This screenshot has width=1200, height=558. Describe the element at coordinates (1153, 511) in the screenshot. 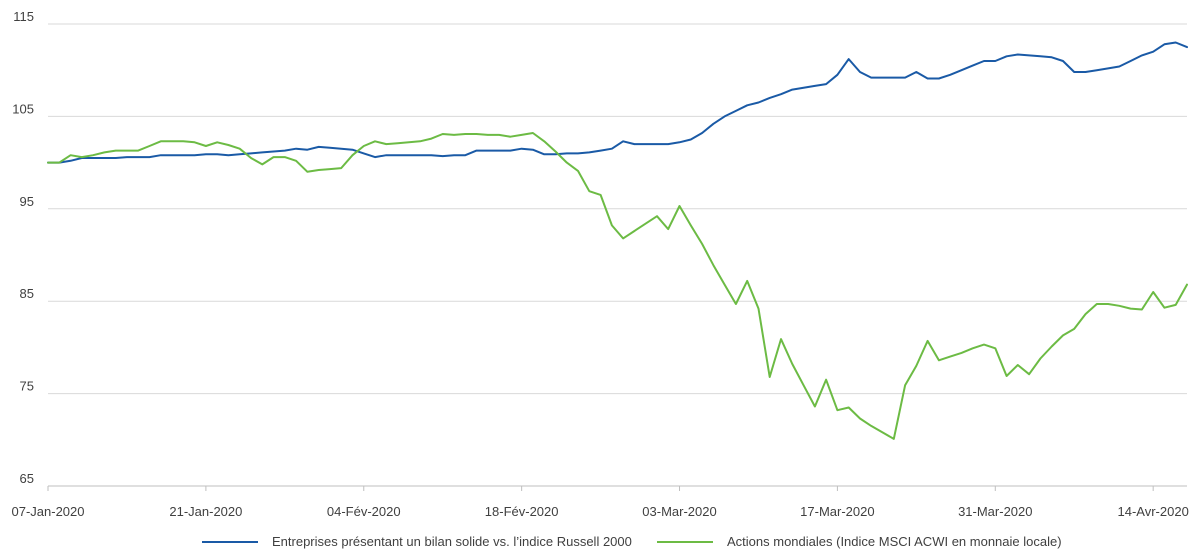

I see `x-tick-label: 14-Avr-2020` at that location.